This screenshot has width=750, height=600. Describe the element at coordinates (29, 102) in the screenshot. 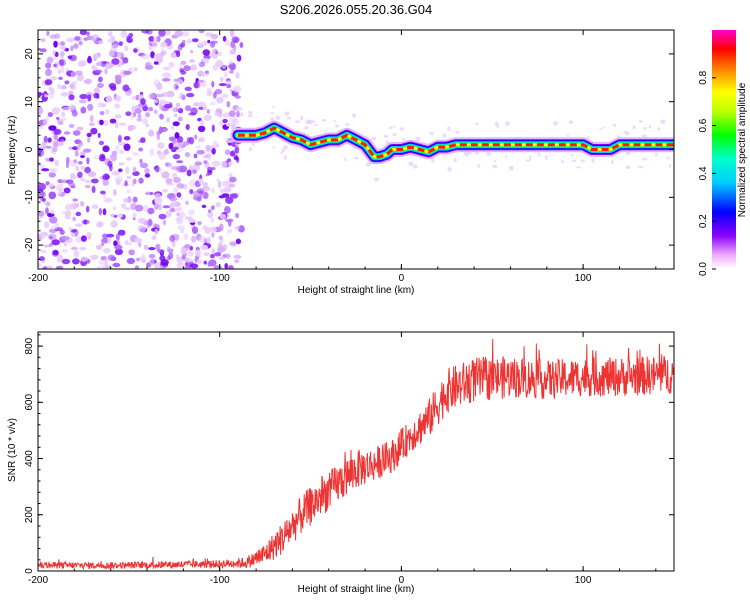

I see `spectrogram-y-tick-label: 10` at that location.